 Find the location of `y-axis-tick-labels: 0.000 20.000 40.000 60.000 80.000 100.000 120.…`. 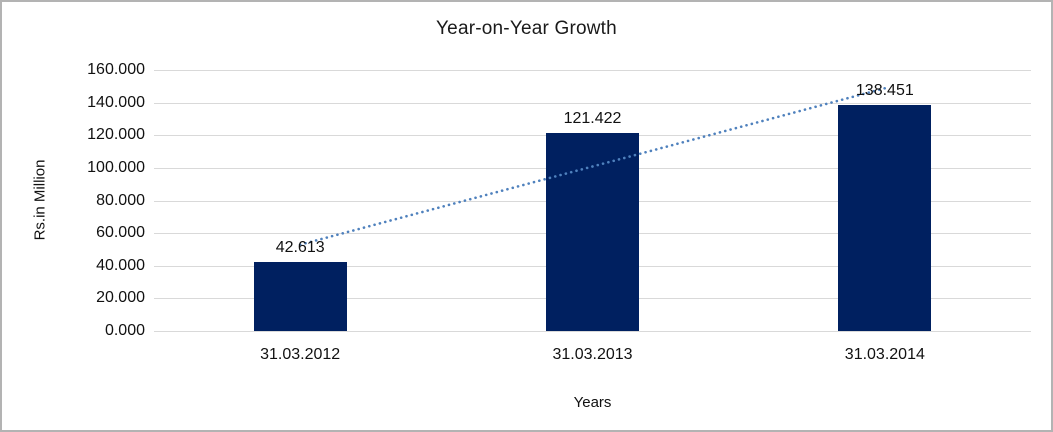

y-axis-tick-labels: 0.000 20.000 40.000 60.000 80.000 100.000 120.… is located at coordinates (73, 200).